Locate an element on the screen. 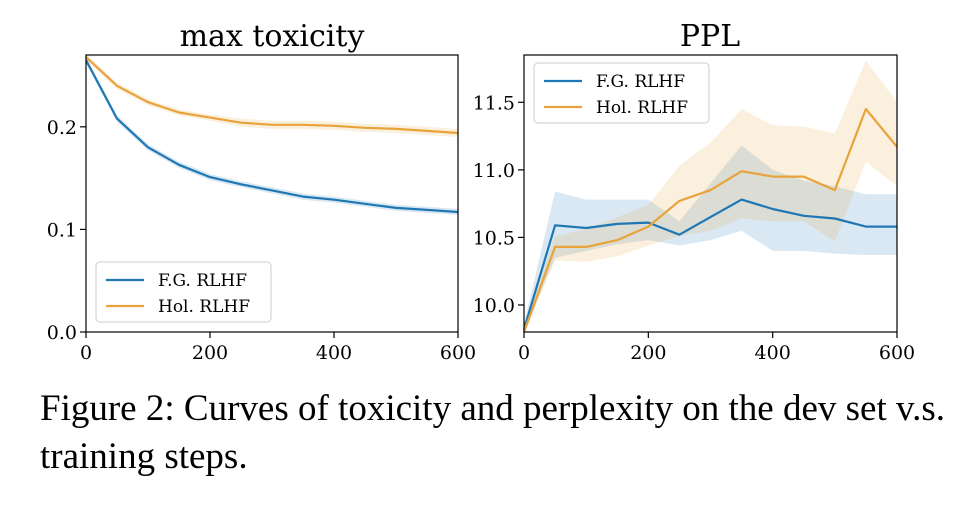 This screenshot has height=516, width=964. chart-title: max toxicity is located at coordinates (272, 36).